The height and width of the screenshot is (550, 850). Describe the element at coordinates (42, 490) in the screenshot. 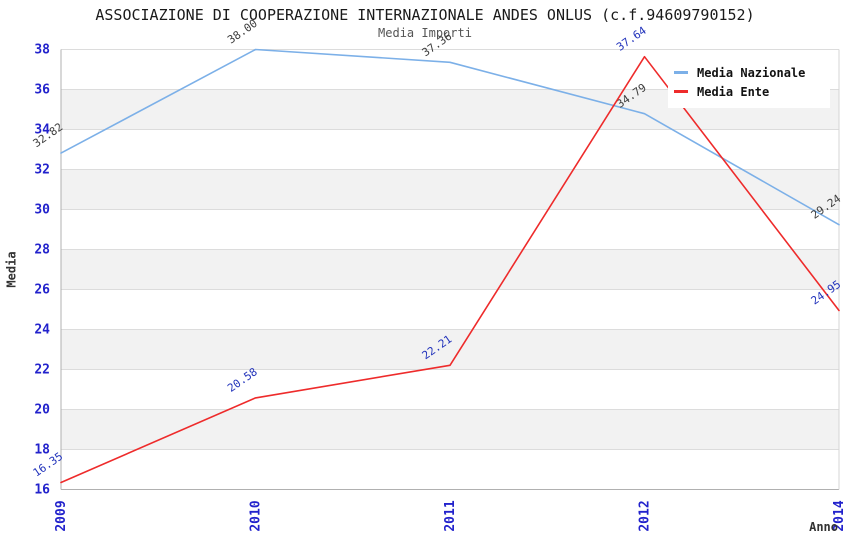

I see `y-tick-label: 16` at that location.